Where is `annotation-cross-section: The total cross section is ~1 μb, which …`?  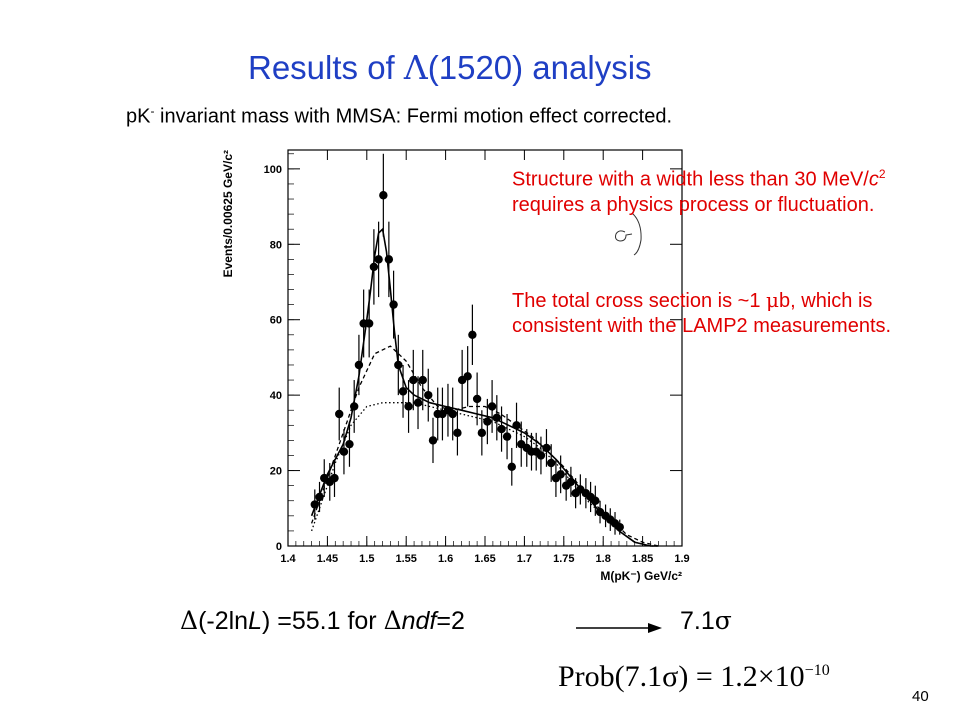 annotation-cross-section: The total cross section is ~1 μb, which … is located at coordinates (727, 313).